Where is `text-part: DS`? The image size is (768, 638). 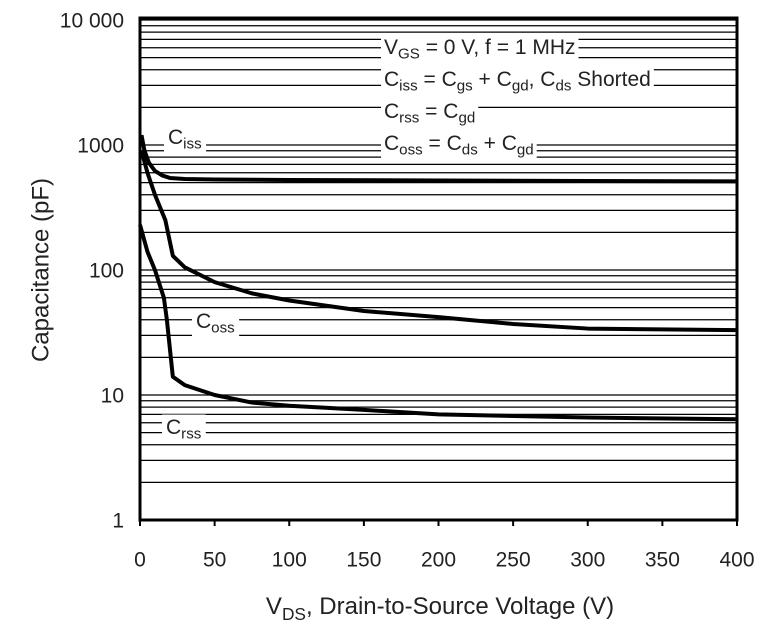 text-part: DS is located at coordinates (294, 614).